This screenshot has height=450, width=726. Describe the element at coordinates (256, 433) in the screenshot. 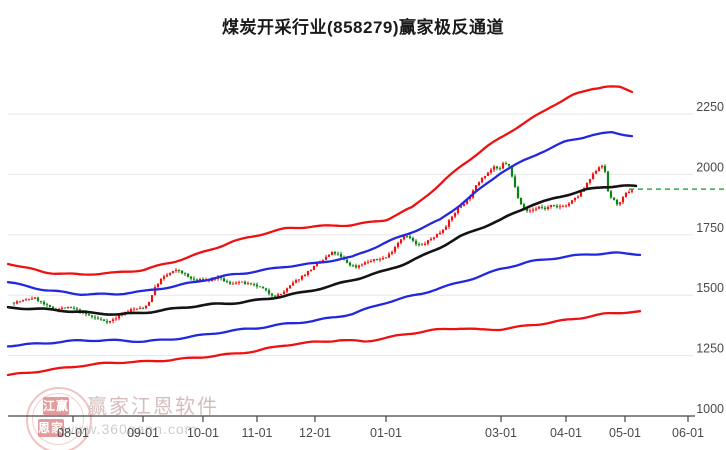

I see `x-tick-label: 11-01` at that location.